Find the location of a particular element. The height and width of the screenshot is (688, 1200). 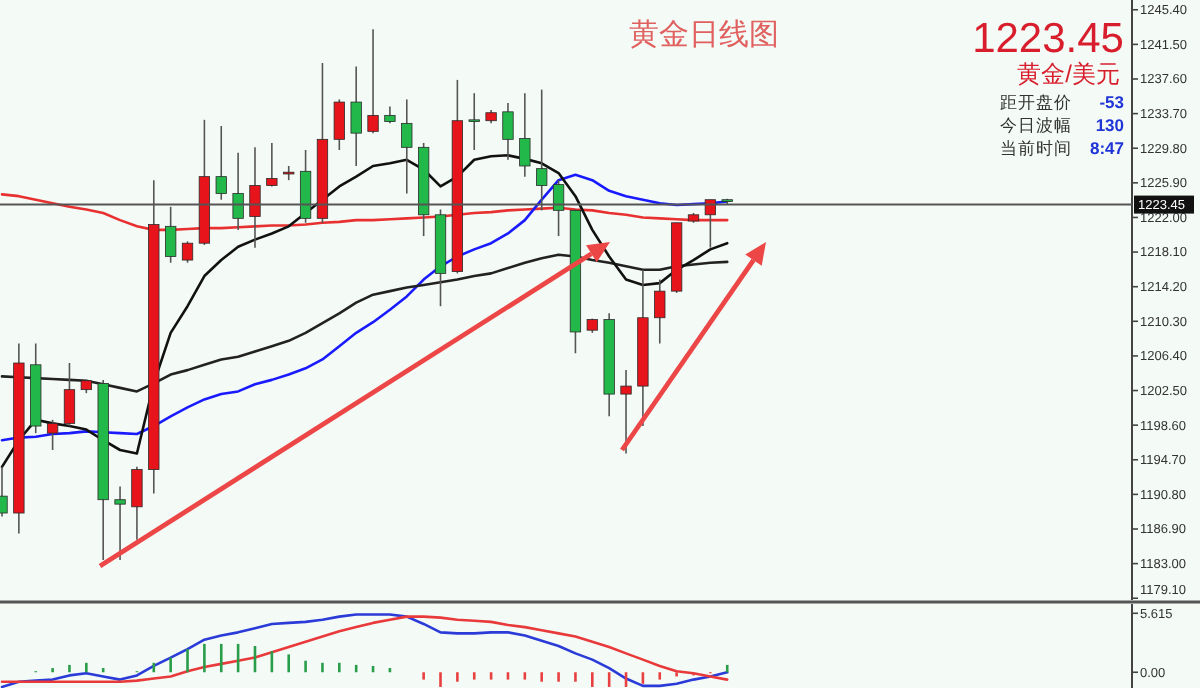

annotation: -53 is located at coordinates (1112, 102).